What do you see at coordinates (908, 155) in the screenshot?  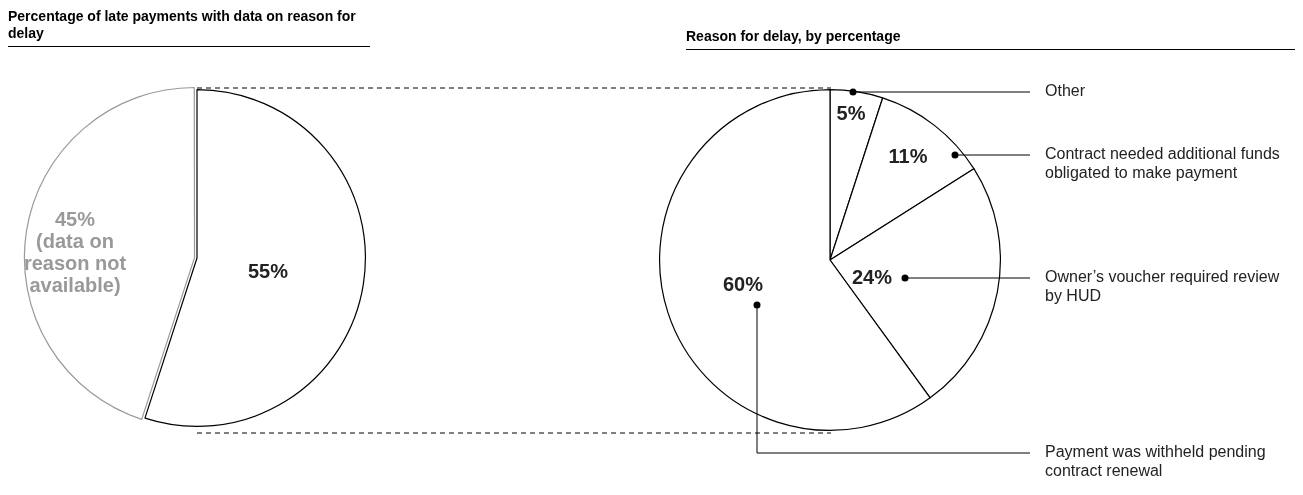 I see `data-label: 11%` at bounding box center [908, 155].